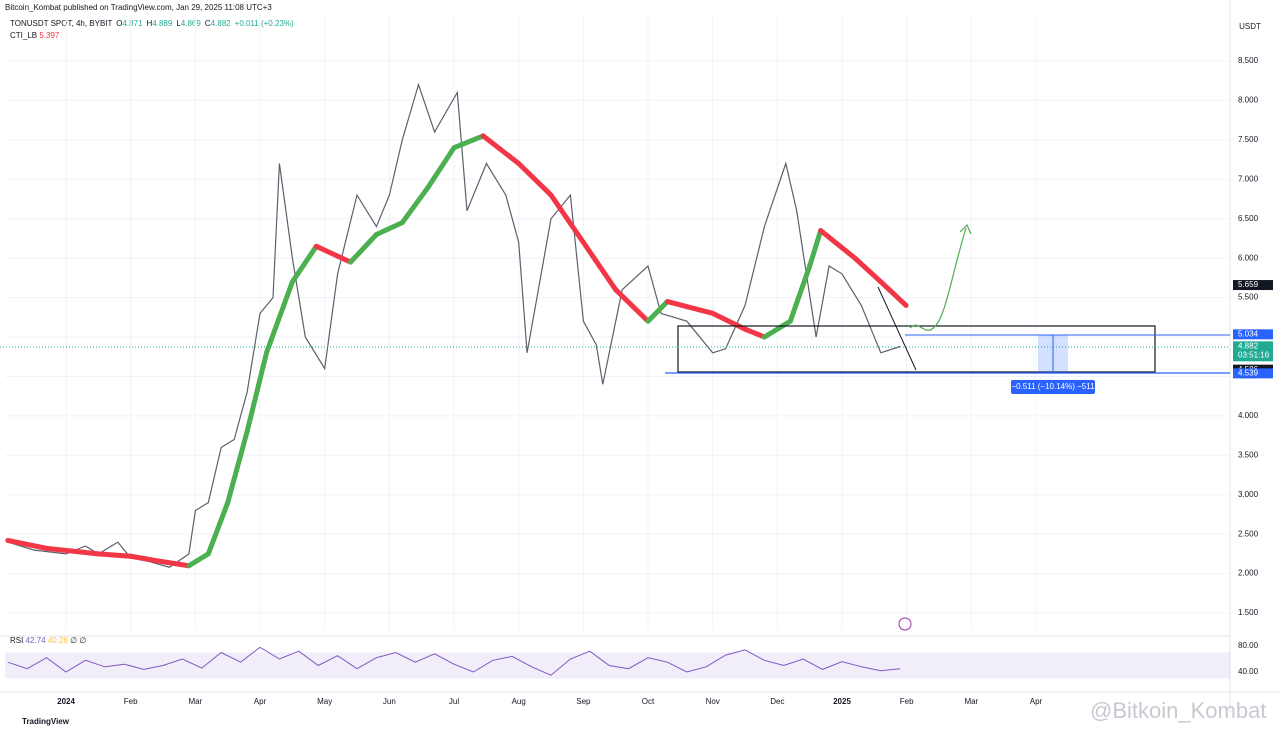  I want to click on ohlc-value: 4.889, so click(162, 23).